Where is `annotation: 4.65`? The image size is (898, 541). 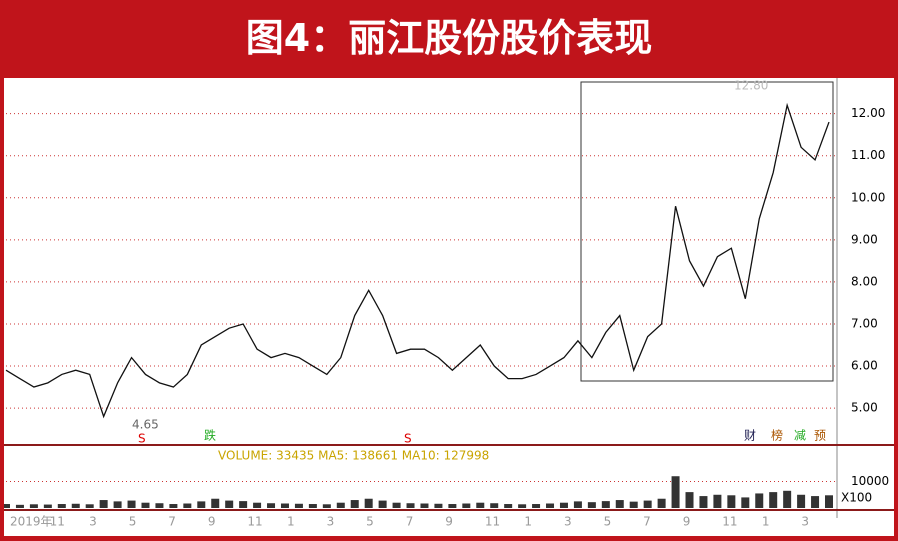 annotation: 4.65 is located at coordinates (145, 425).